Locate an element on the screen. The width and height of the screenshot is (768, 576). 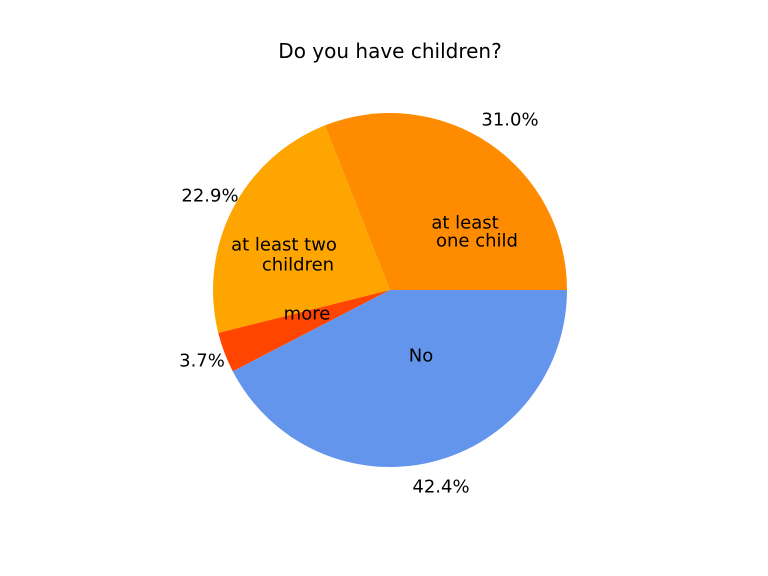
slice-label-0-line-1: one child is located at coordinates (477, 241).